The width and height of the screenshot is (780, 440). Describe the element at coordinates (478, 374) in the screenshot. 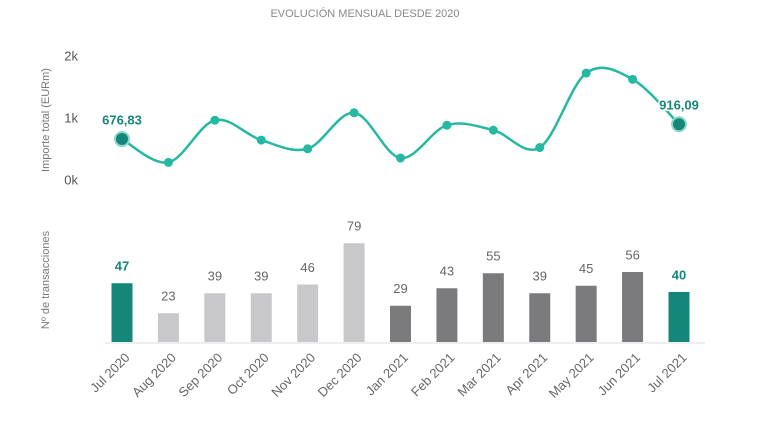

I see `x-tick-label: Mar 2021` at that location.